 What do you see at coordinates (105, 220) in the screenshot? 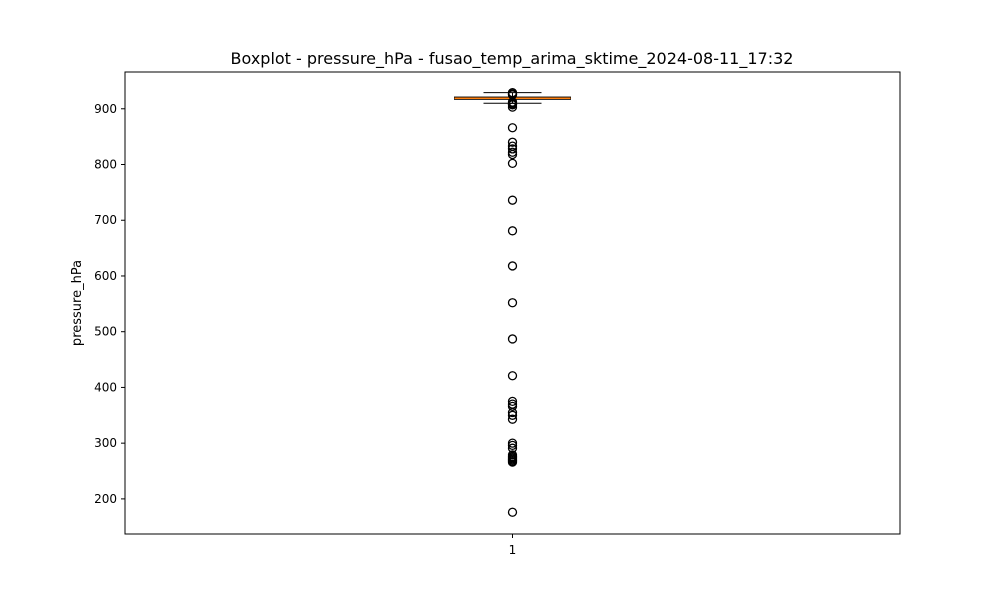
I see `y-tick-label: 700` at bounding box center [105, 220].